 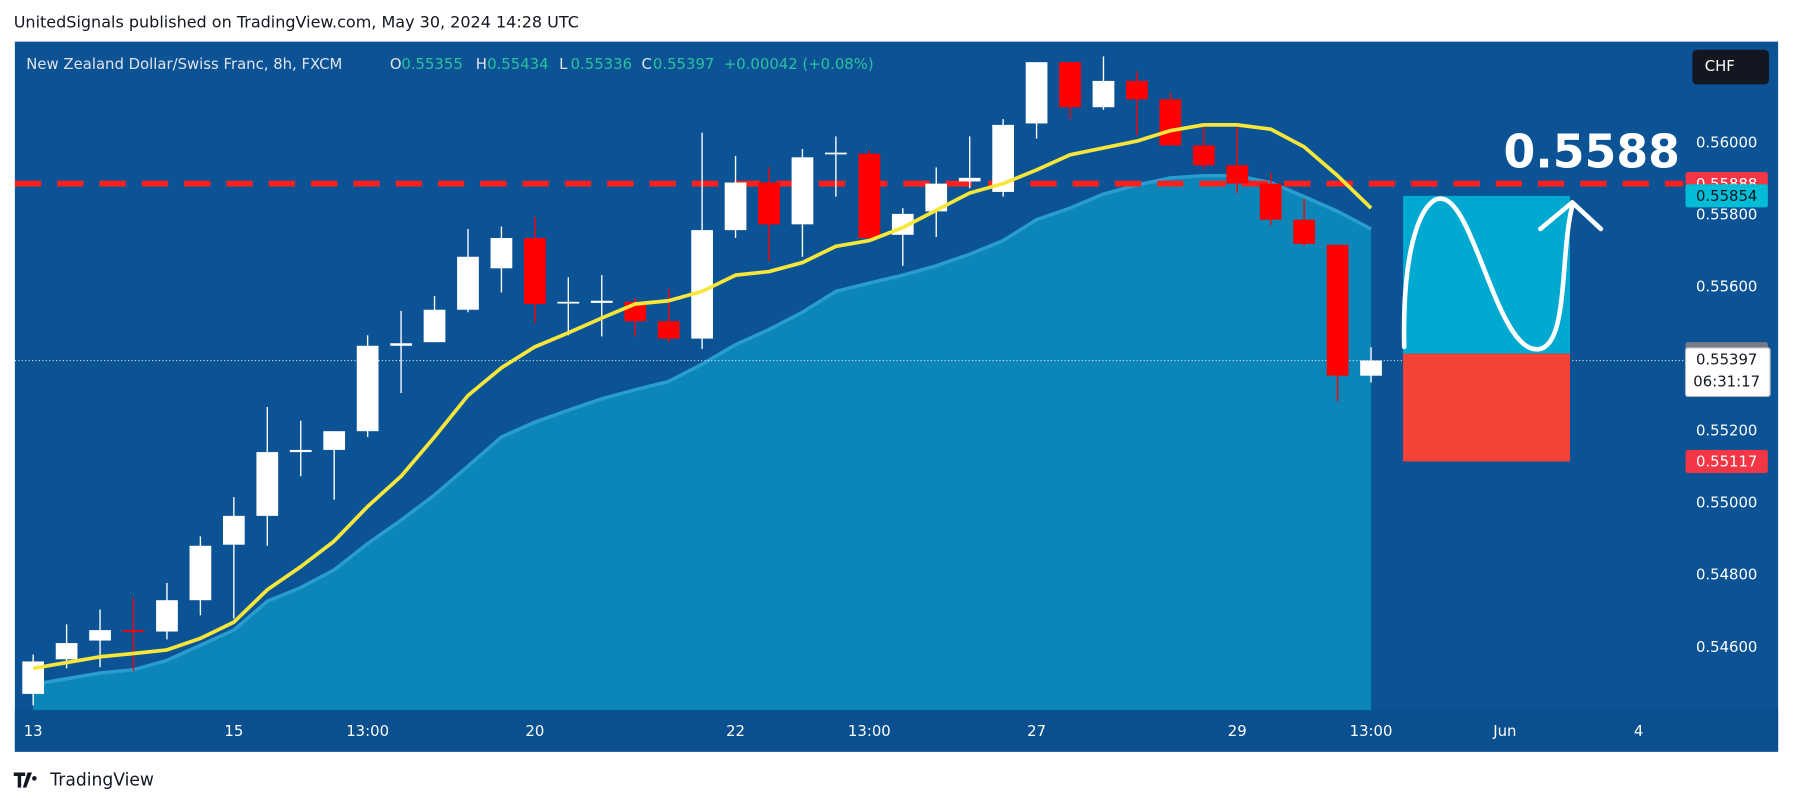 I want to click on legend-symbol: New Zealand Dollar/Swiss Franc, 8h, FXCM, so click(x=184, y=64).